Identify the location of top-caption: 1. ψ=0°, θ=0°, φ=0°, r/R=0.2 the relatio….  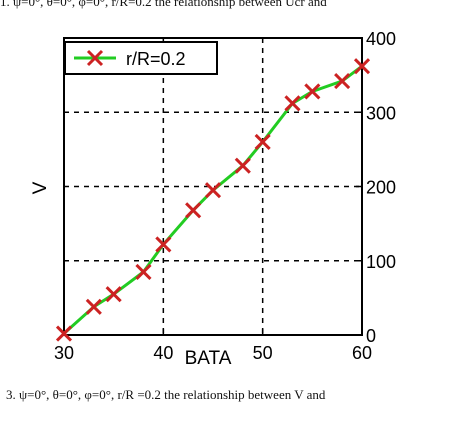
(163, 4).